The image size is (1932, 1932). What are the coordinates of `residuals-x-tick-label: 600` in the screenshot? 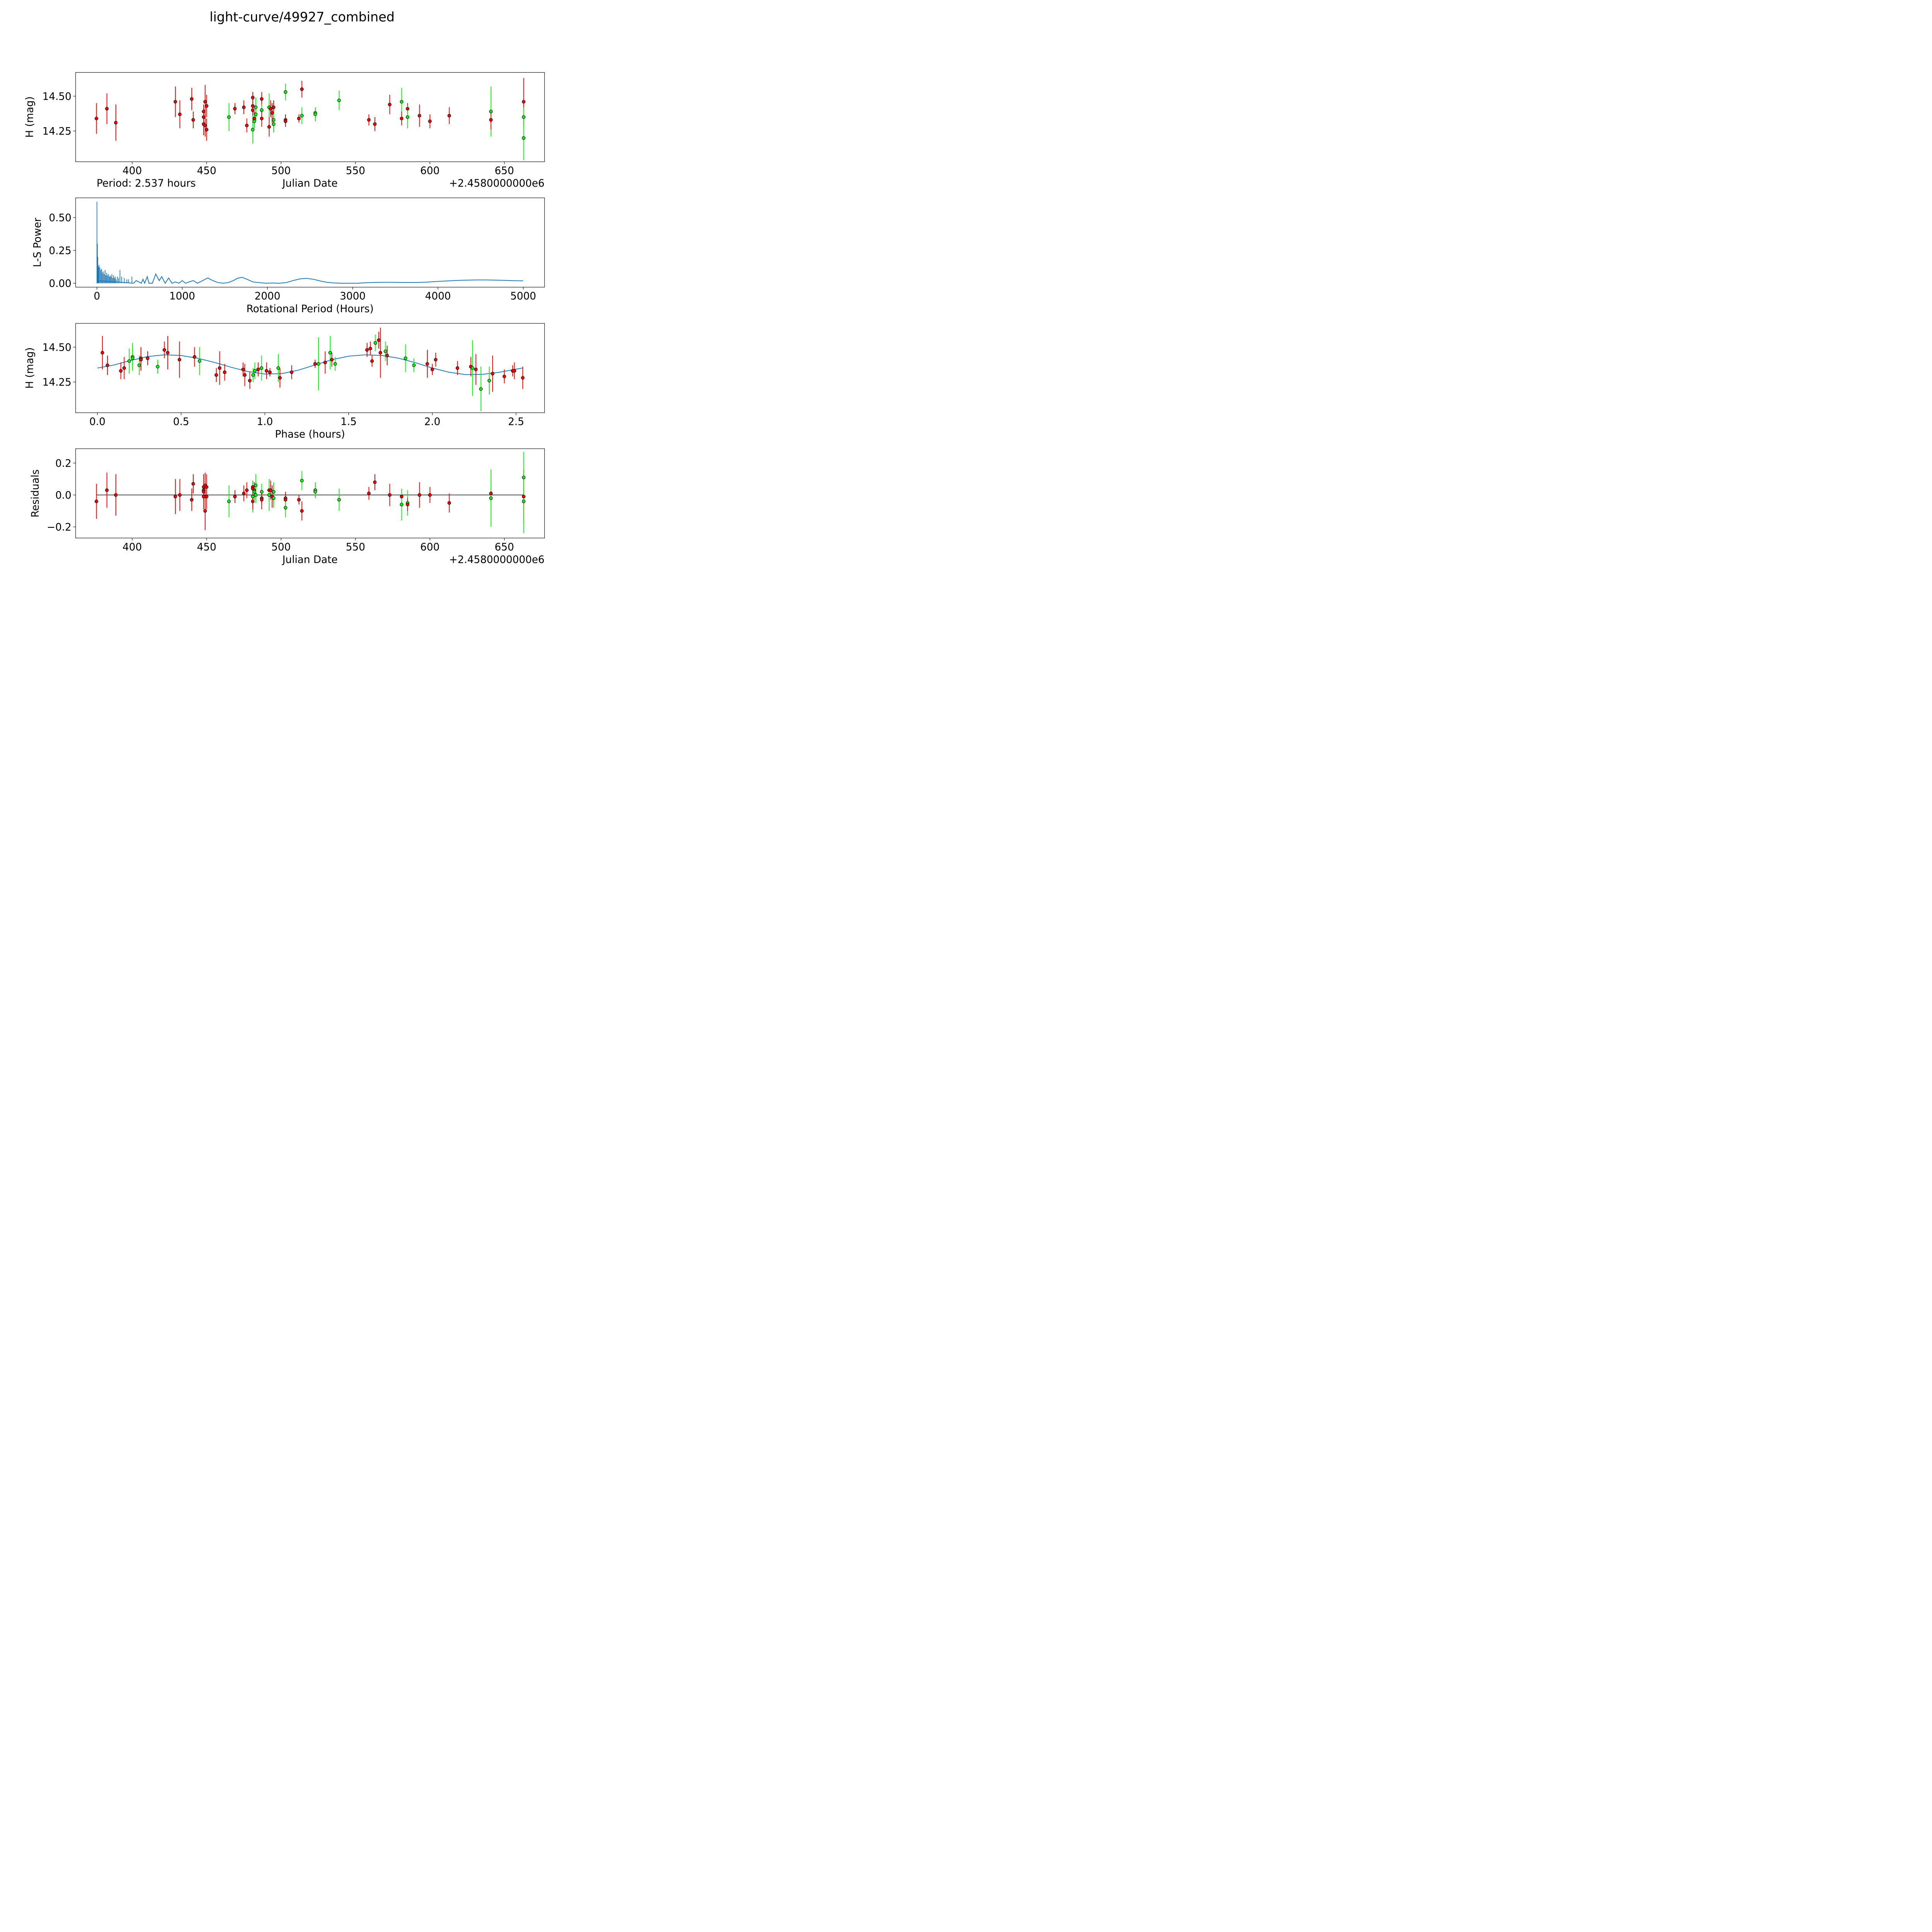 It's located at (430, 547).